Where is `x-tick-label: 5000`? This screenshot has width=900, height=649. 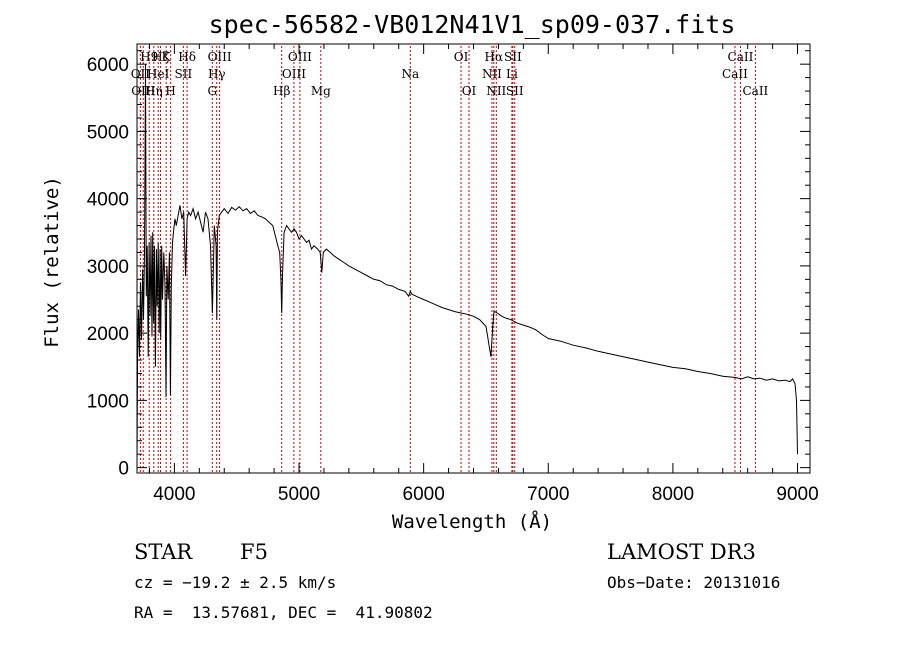
x-tick-label: 5000 is located at coordinates (299, 494).